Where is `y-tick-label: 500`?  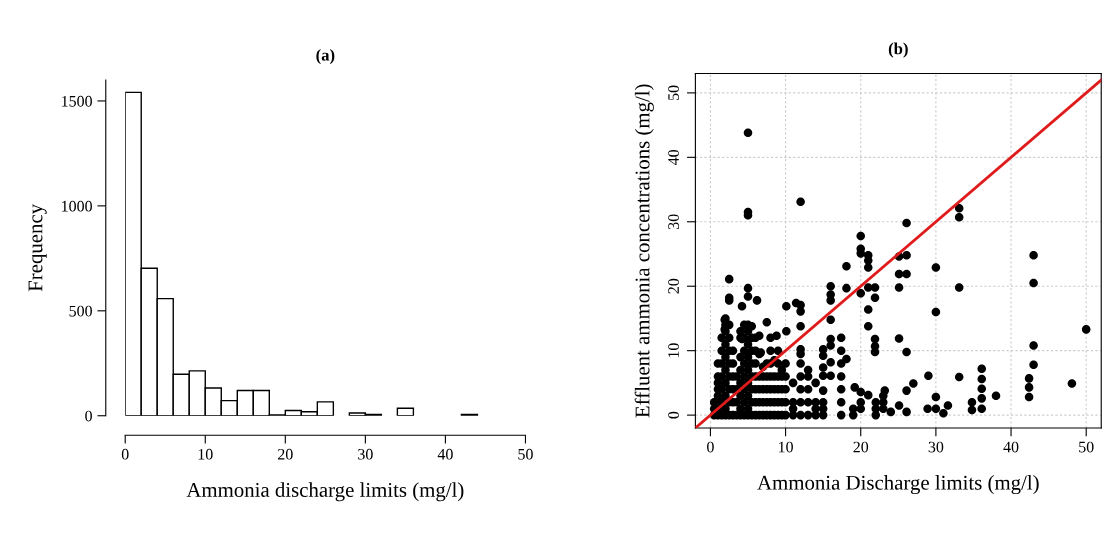
y-tick-label: 500 is located at coordinates (80, 311).